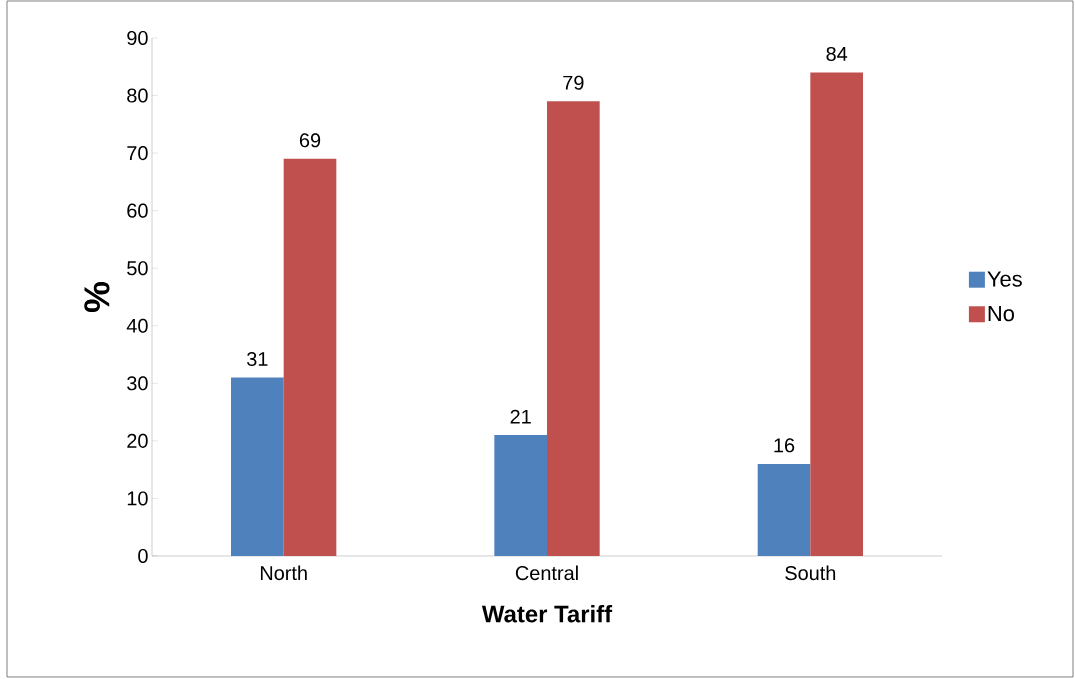 This screenshot has width=1075, height=679. I want to click on legend-label: No, so click(1001, 313).